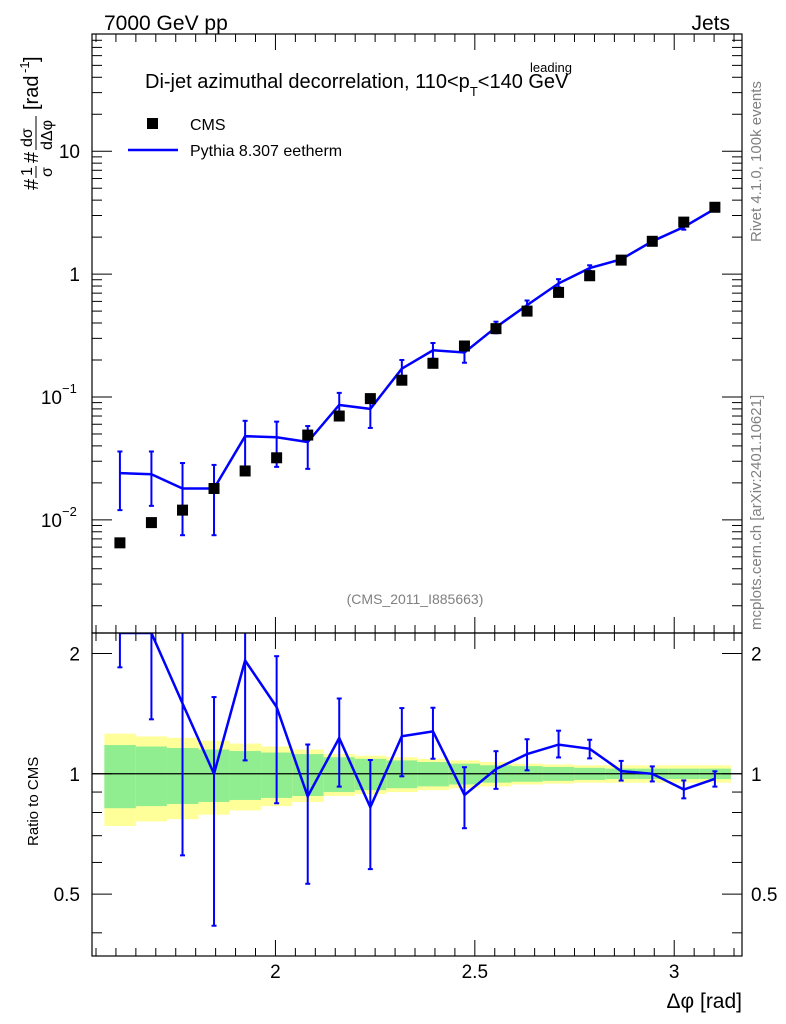  I want to click on y-tick-label-exponent: −2, so click(69, 511).